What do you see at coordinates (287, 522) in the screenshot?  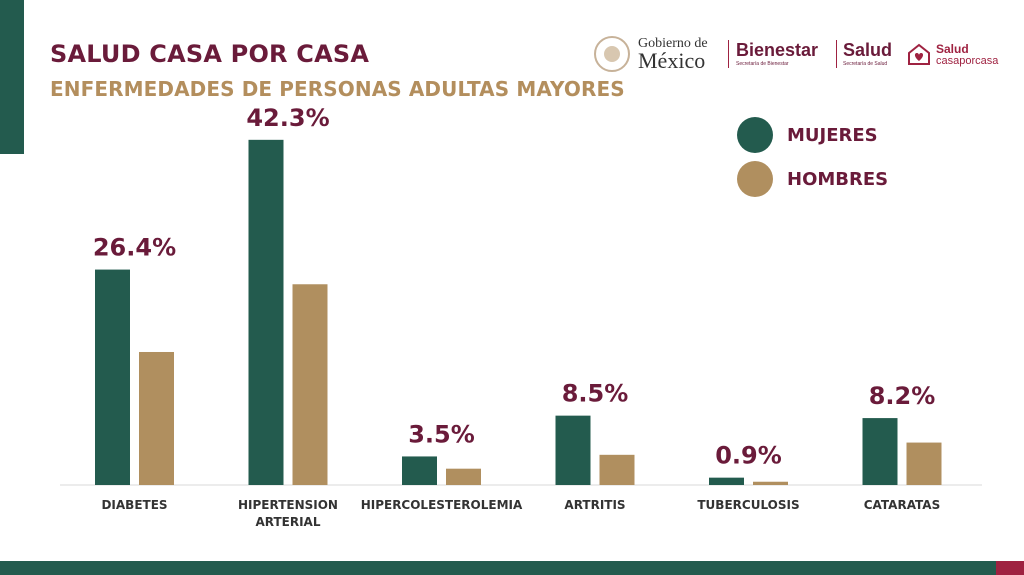 I see `category-label-1-1: ARTERIAL` at bounding box center [287, 522].